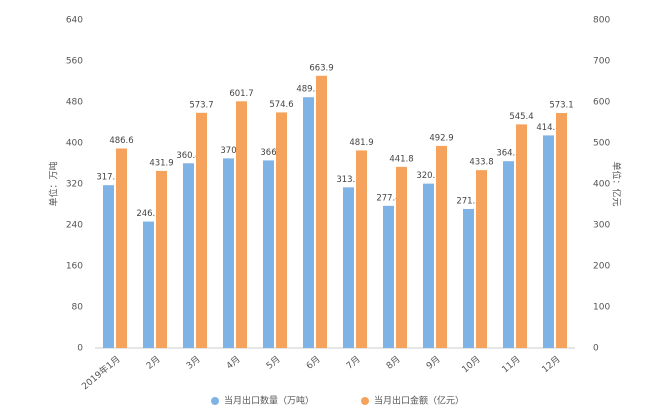 Image resolution: width=650 pixels, height=420 pixels. Describe the element at coordinates (601, 103) in the screenshot. I see `y2-tick-label: 600` at that location.